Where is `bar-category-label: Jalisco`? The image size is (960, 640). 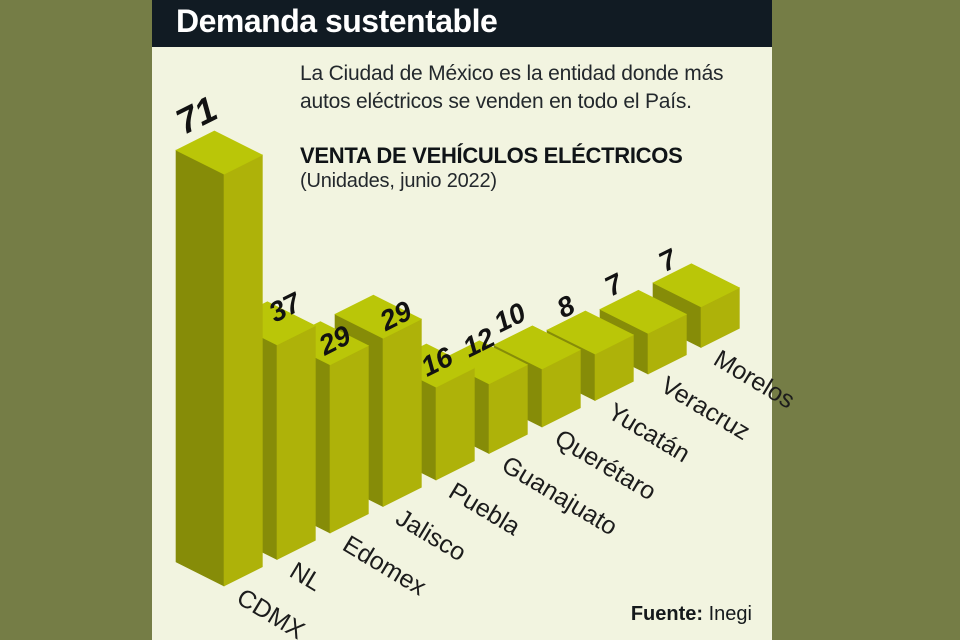
bar-category-label: Jalisco is located at coordinates (431, 535).